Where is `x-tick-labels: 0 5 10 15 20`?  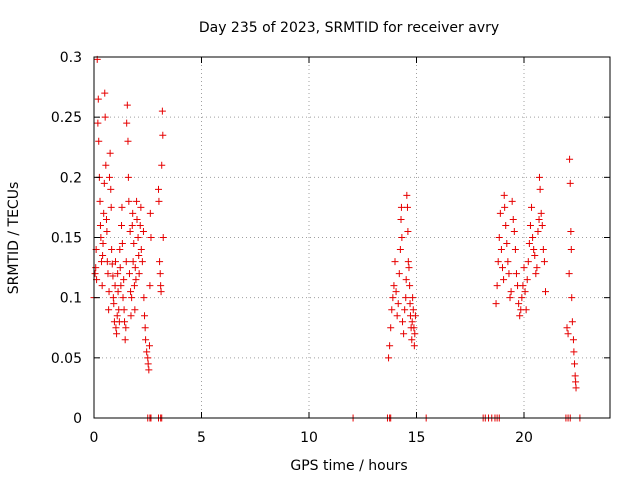 x-tick-labels: 0 5 10 15 20 is located at coordinates (311, 438).